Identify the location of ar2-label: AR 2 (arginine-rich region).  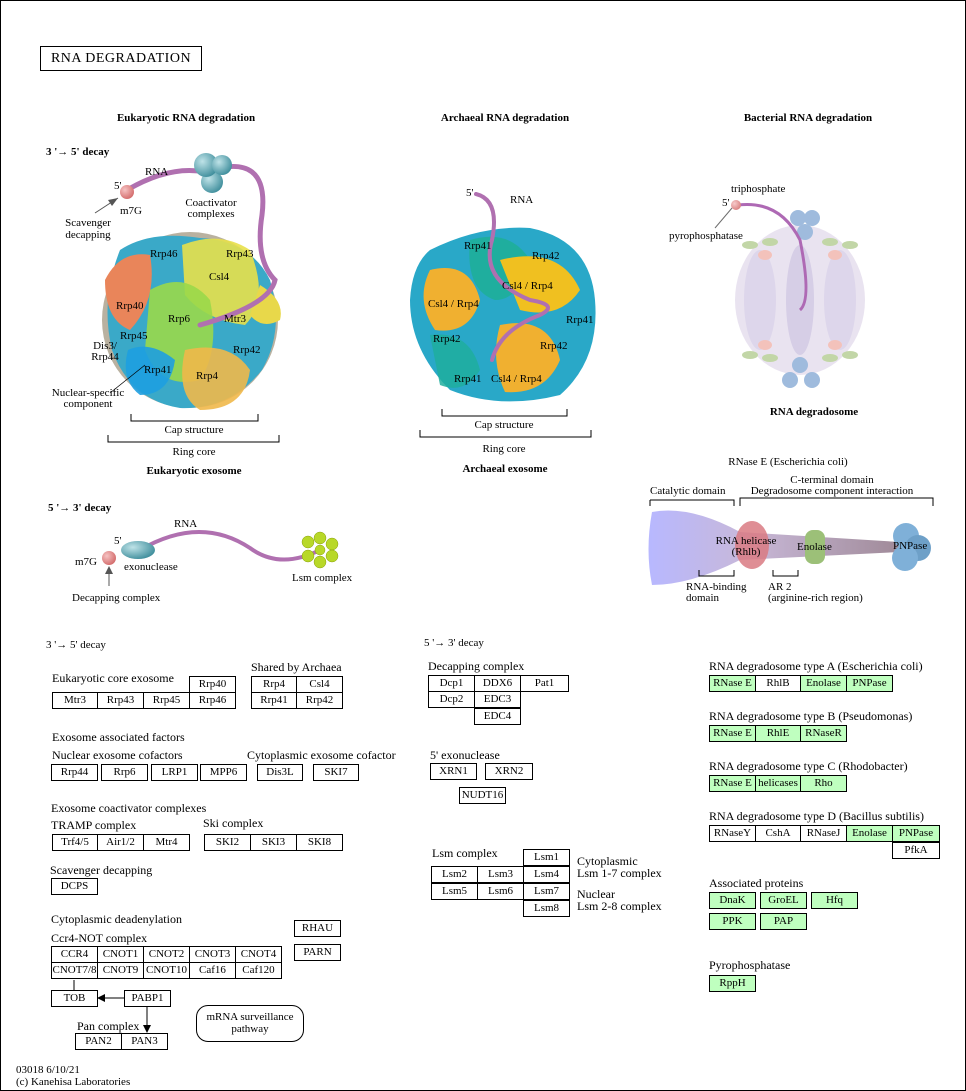
(815, 592).